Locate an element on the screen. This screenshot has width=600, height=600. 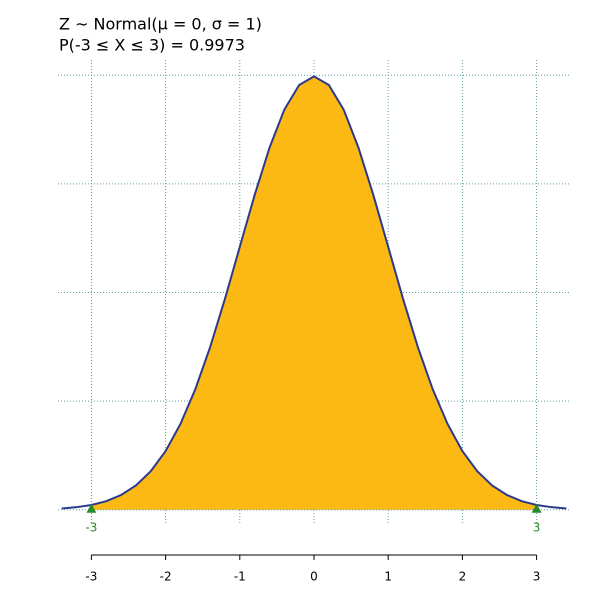
x-tick-label: 0 is located at coordinates (314, 577).